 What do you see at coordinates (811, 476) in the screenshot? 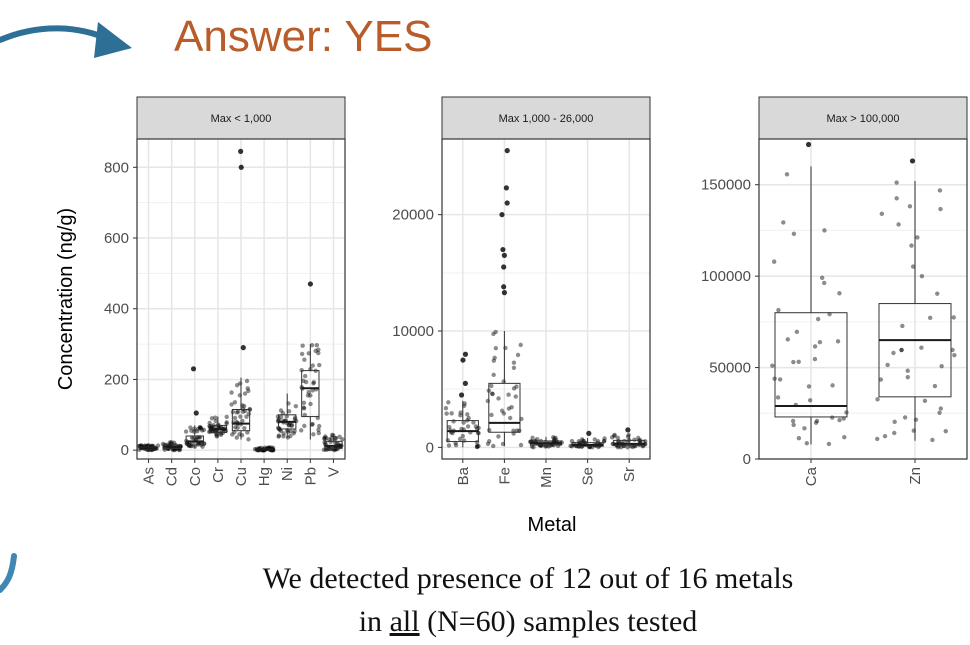
I see `x-tick-label: Ca` at bounding box center [811, 476].